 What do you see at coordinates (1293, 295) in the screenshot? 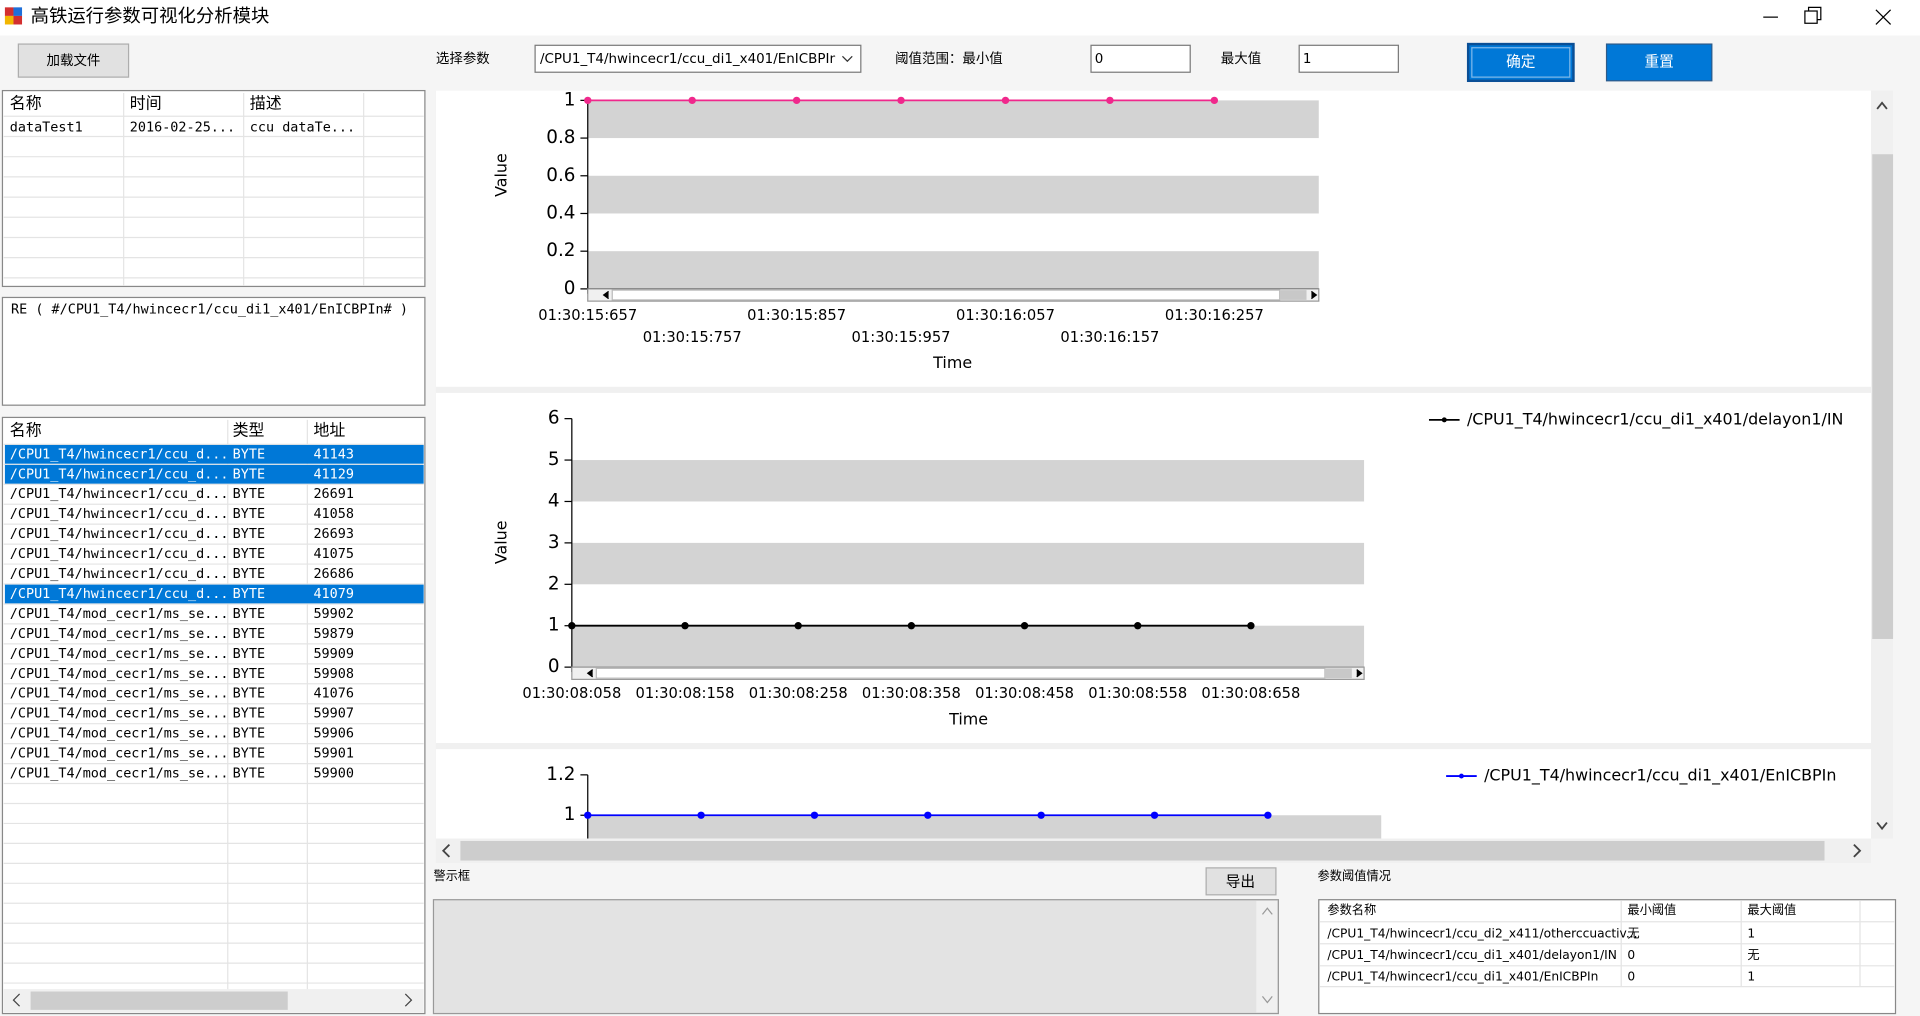
I see `plot-scroll-end` at bounding box center [1293, 295].